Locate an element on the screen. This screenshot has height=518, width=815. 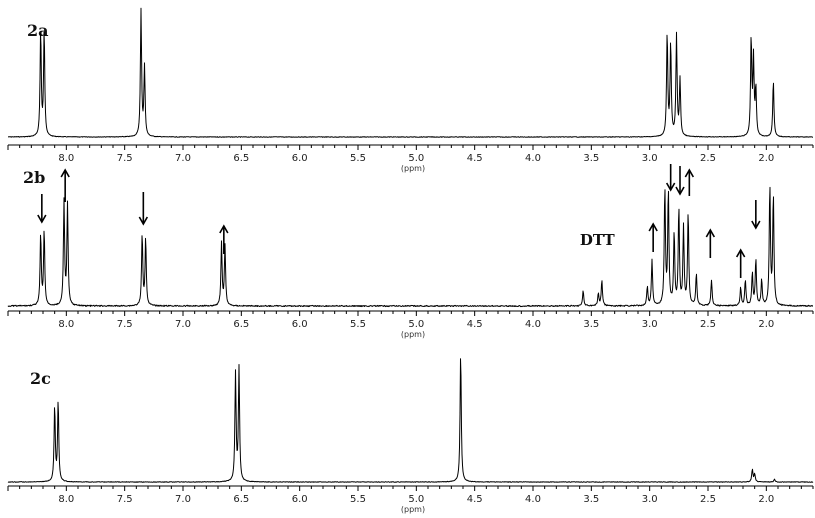
panel-label: 2a is located at coordinates (38, 30).